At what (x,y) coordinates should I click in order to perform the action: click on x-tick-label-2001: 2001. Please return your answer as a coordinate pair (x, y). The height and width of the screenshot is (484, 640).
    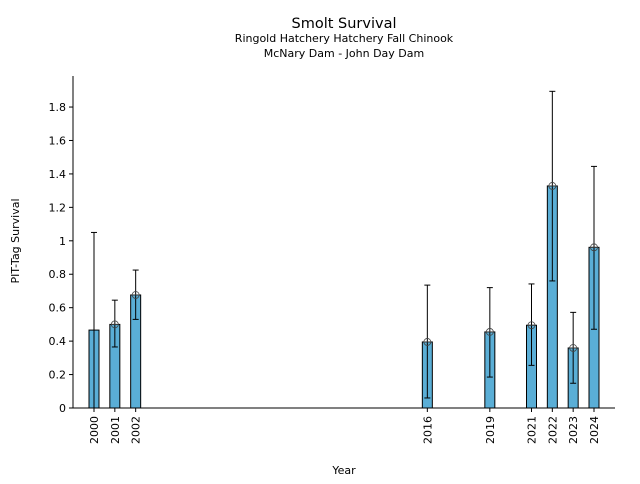
    Looking at the image, I should click on (115, 430).